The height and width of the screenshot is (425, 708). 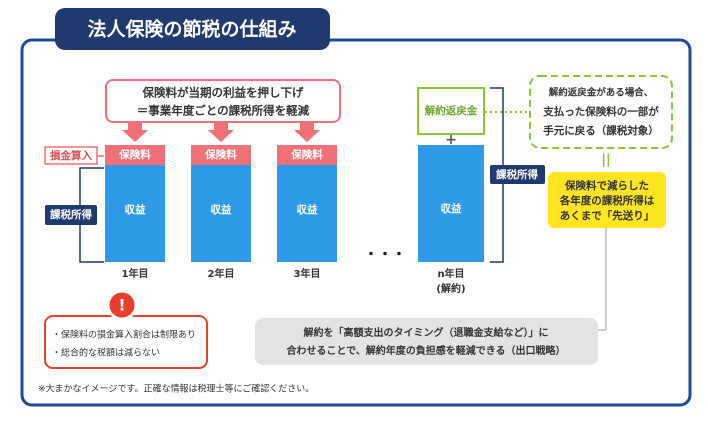 I want to click on exit-note-line: 解約を「高額支出のタイミング（退職金支給など）」に, so click(x=426, y=332).